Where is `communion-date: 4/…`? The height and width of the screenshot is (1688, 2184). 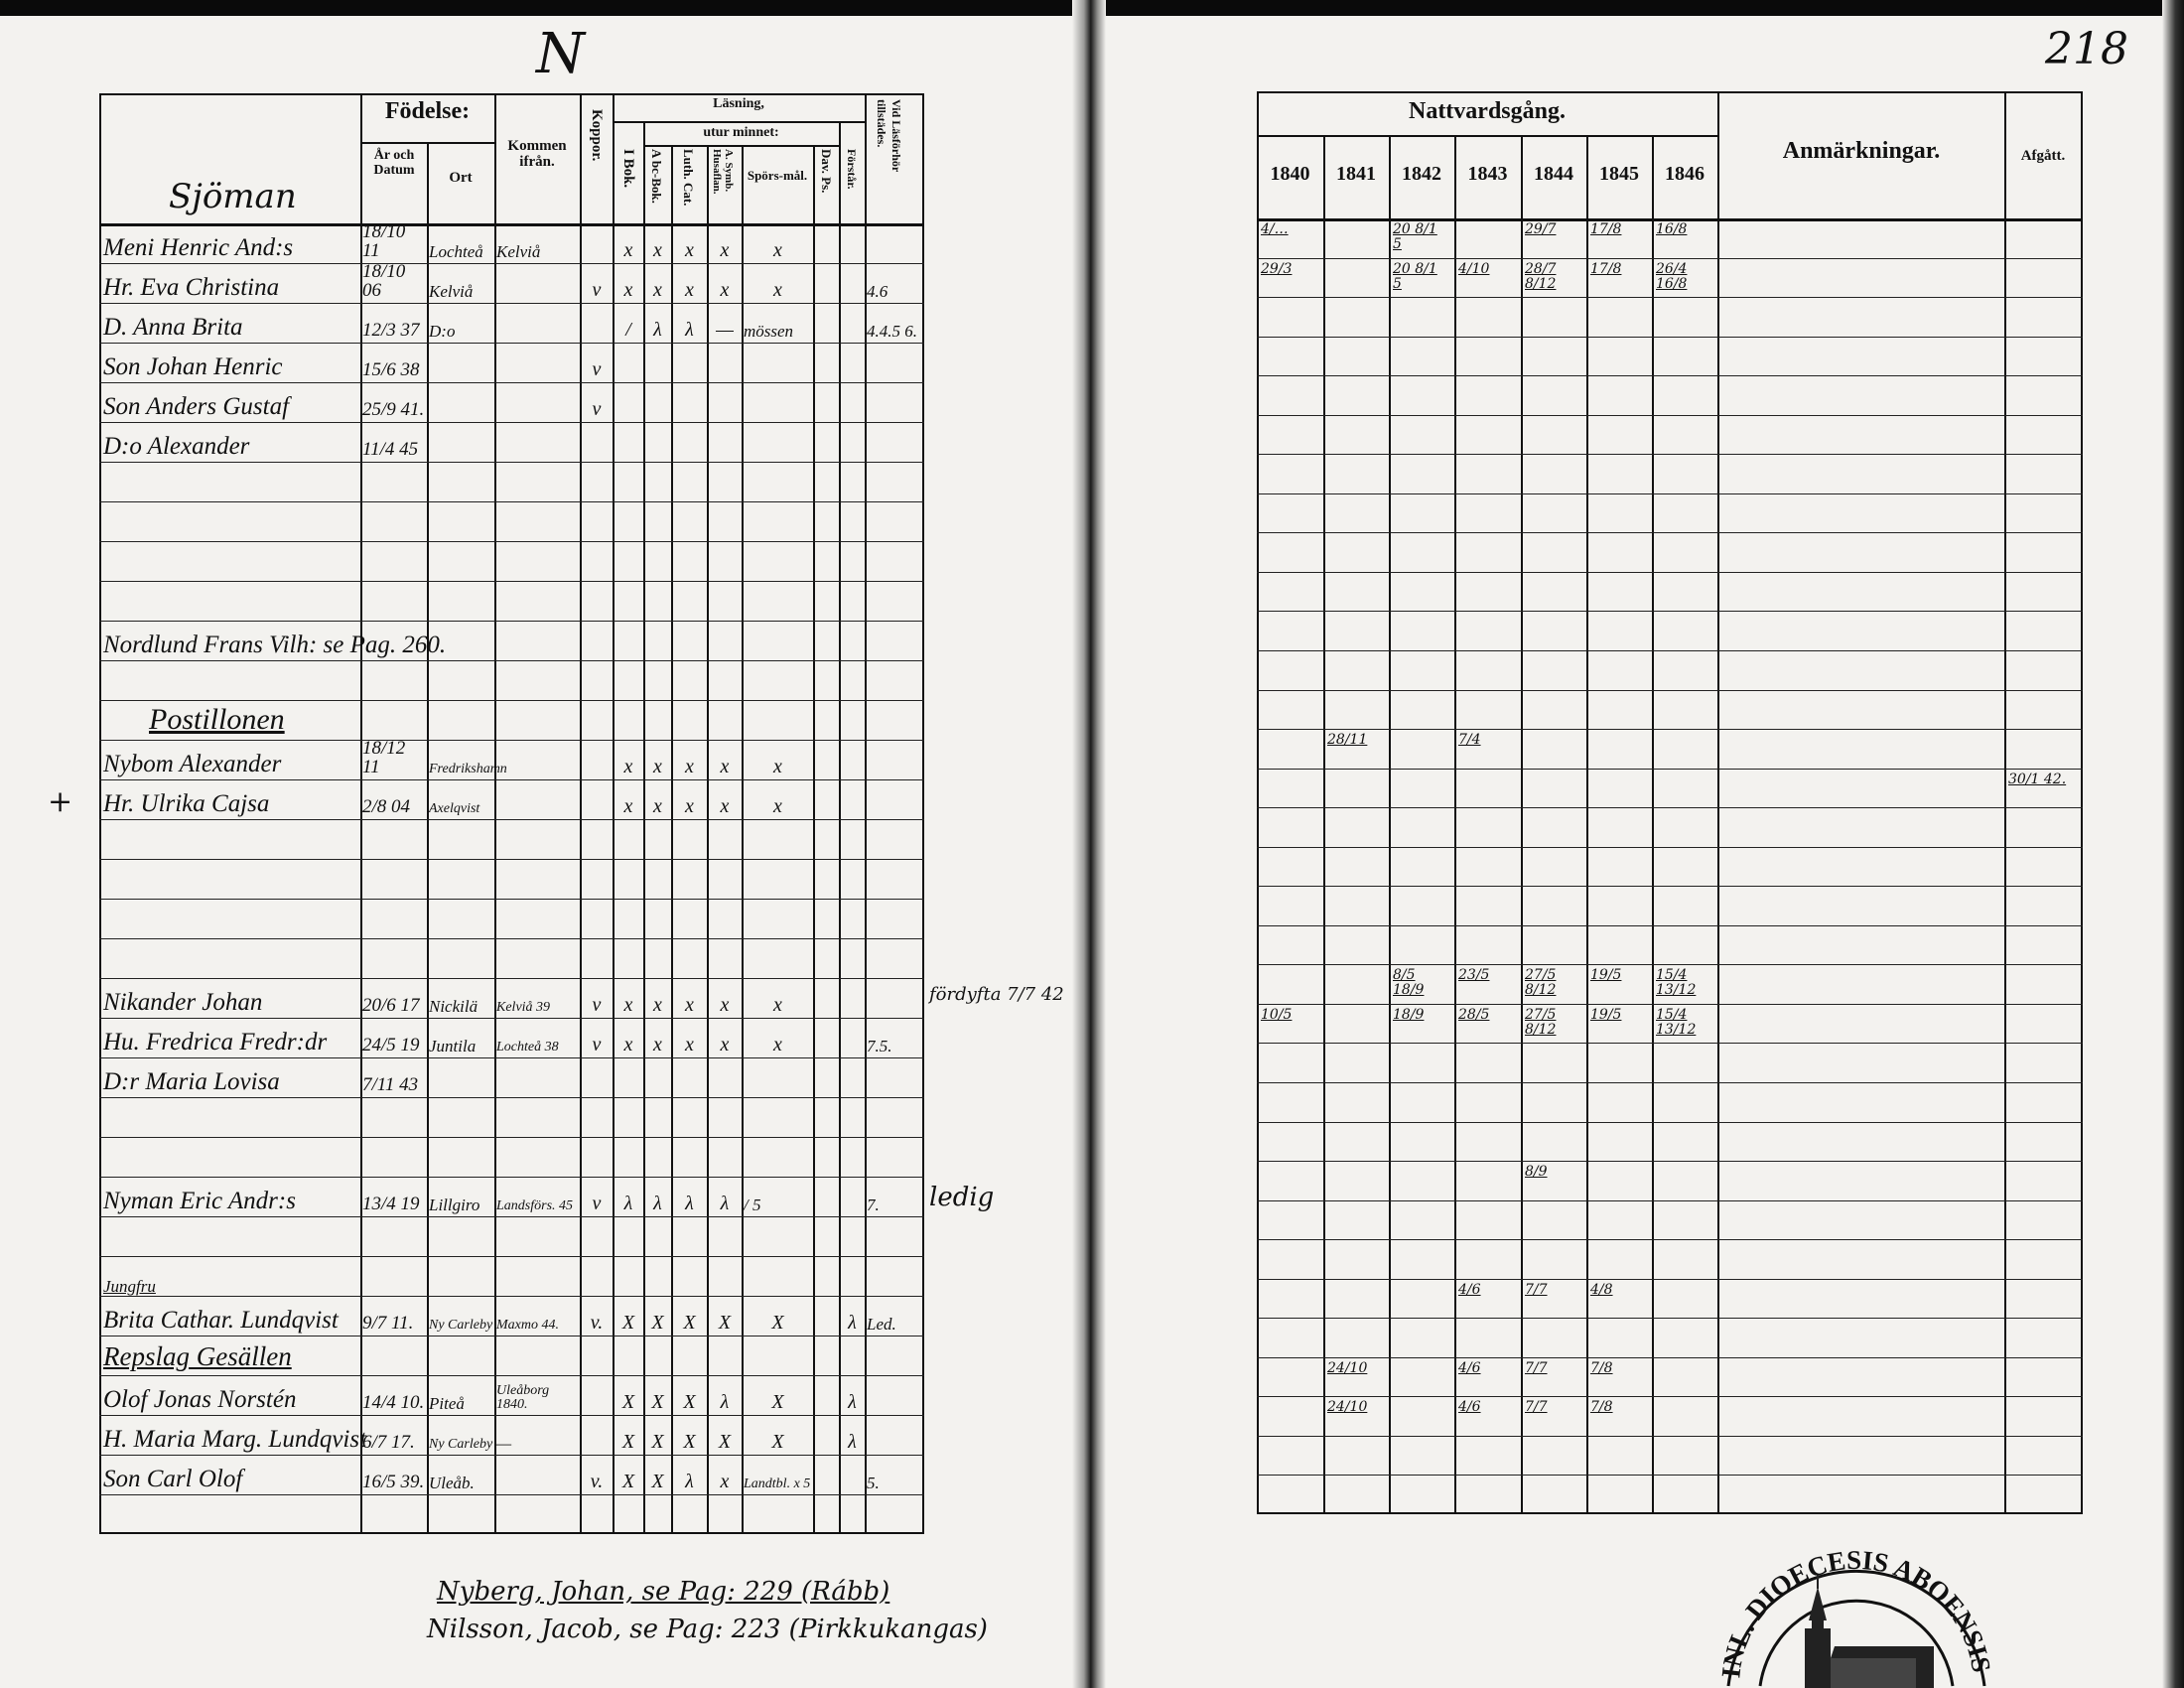 communion-date: 4/… is located at coordinates (1275, 229).